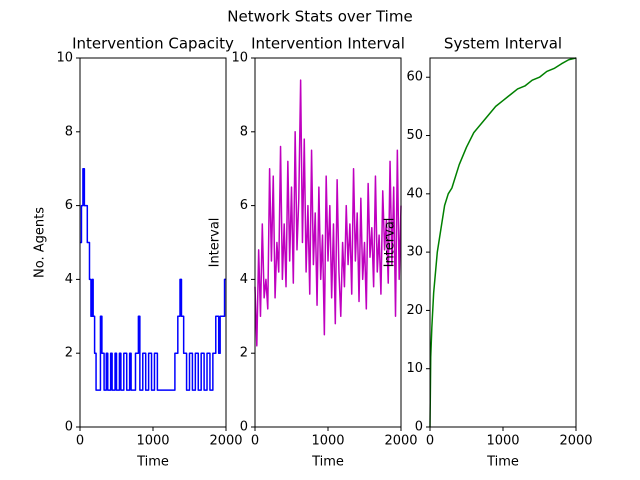 The width and height of the screenshot is (640, 480). Describe the element at coordinates (414, 252) in the screenshot. I see `y-tick-label: 30` at that location.